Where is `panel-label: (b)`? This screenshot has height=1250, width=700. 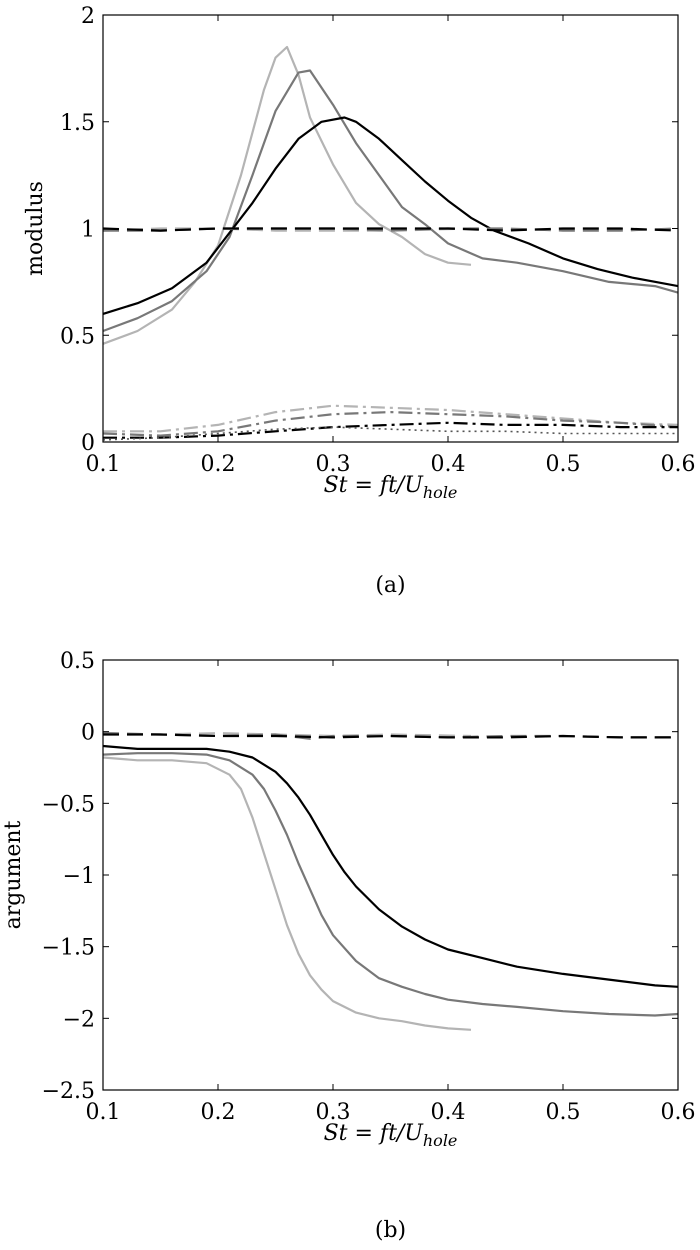
panel-label: (b) is located at coordinates (390, 1230).